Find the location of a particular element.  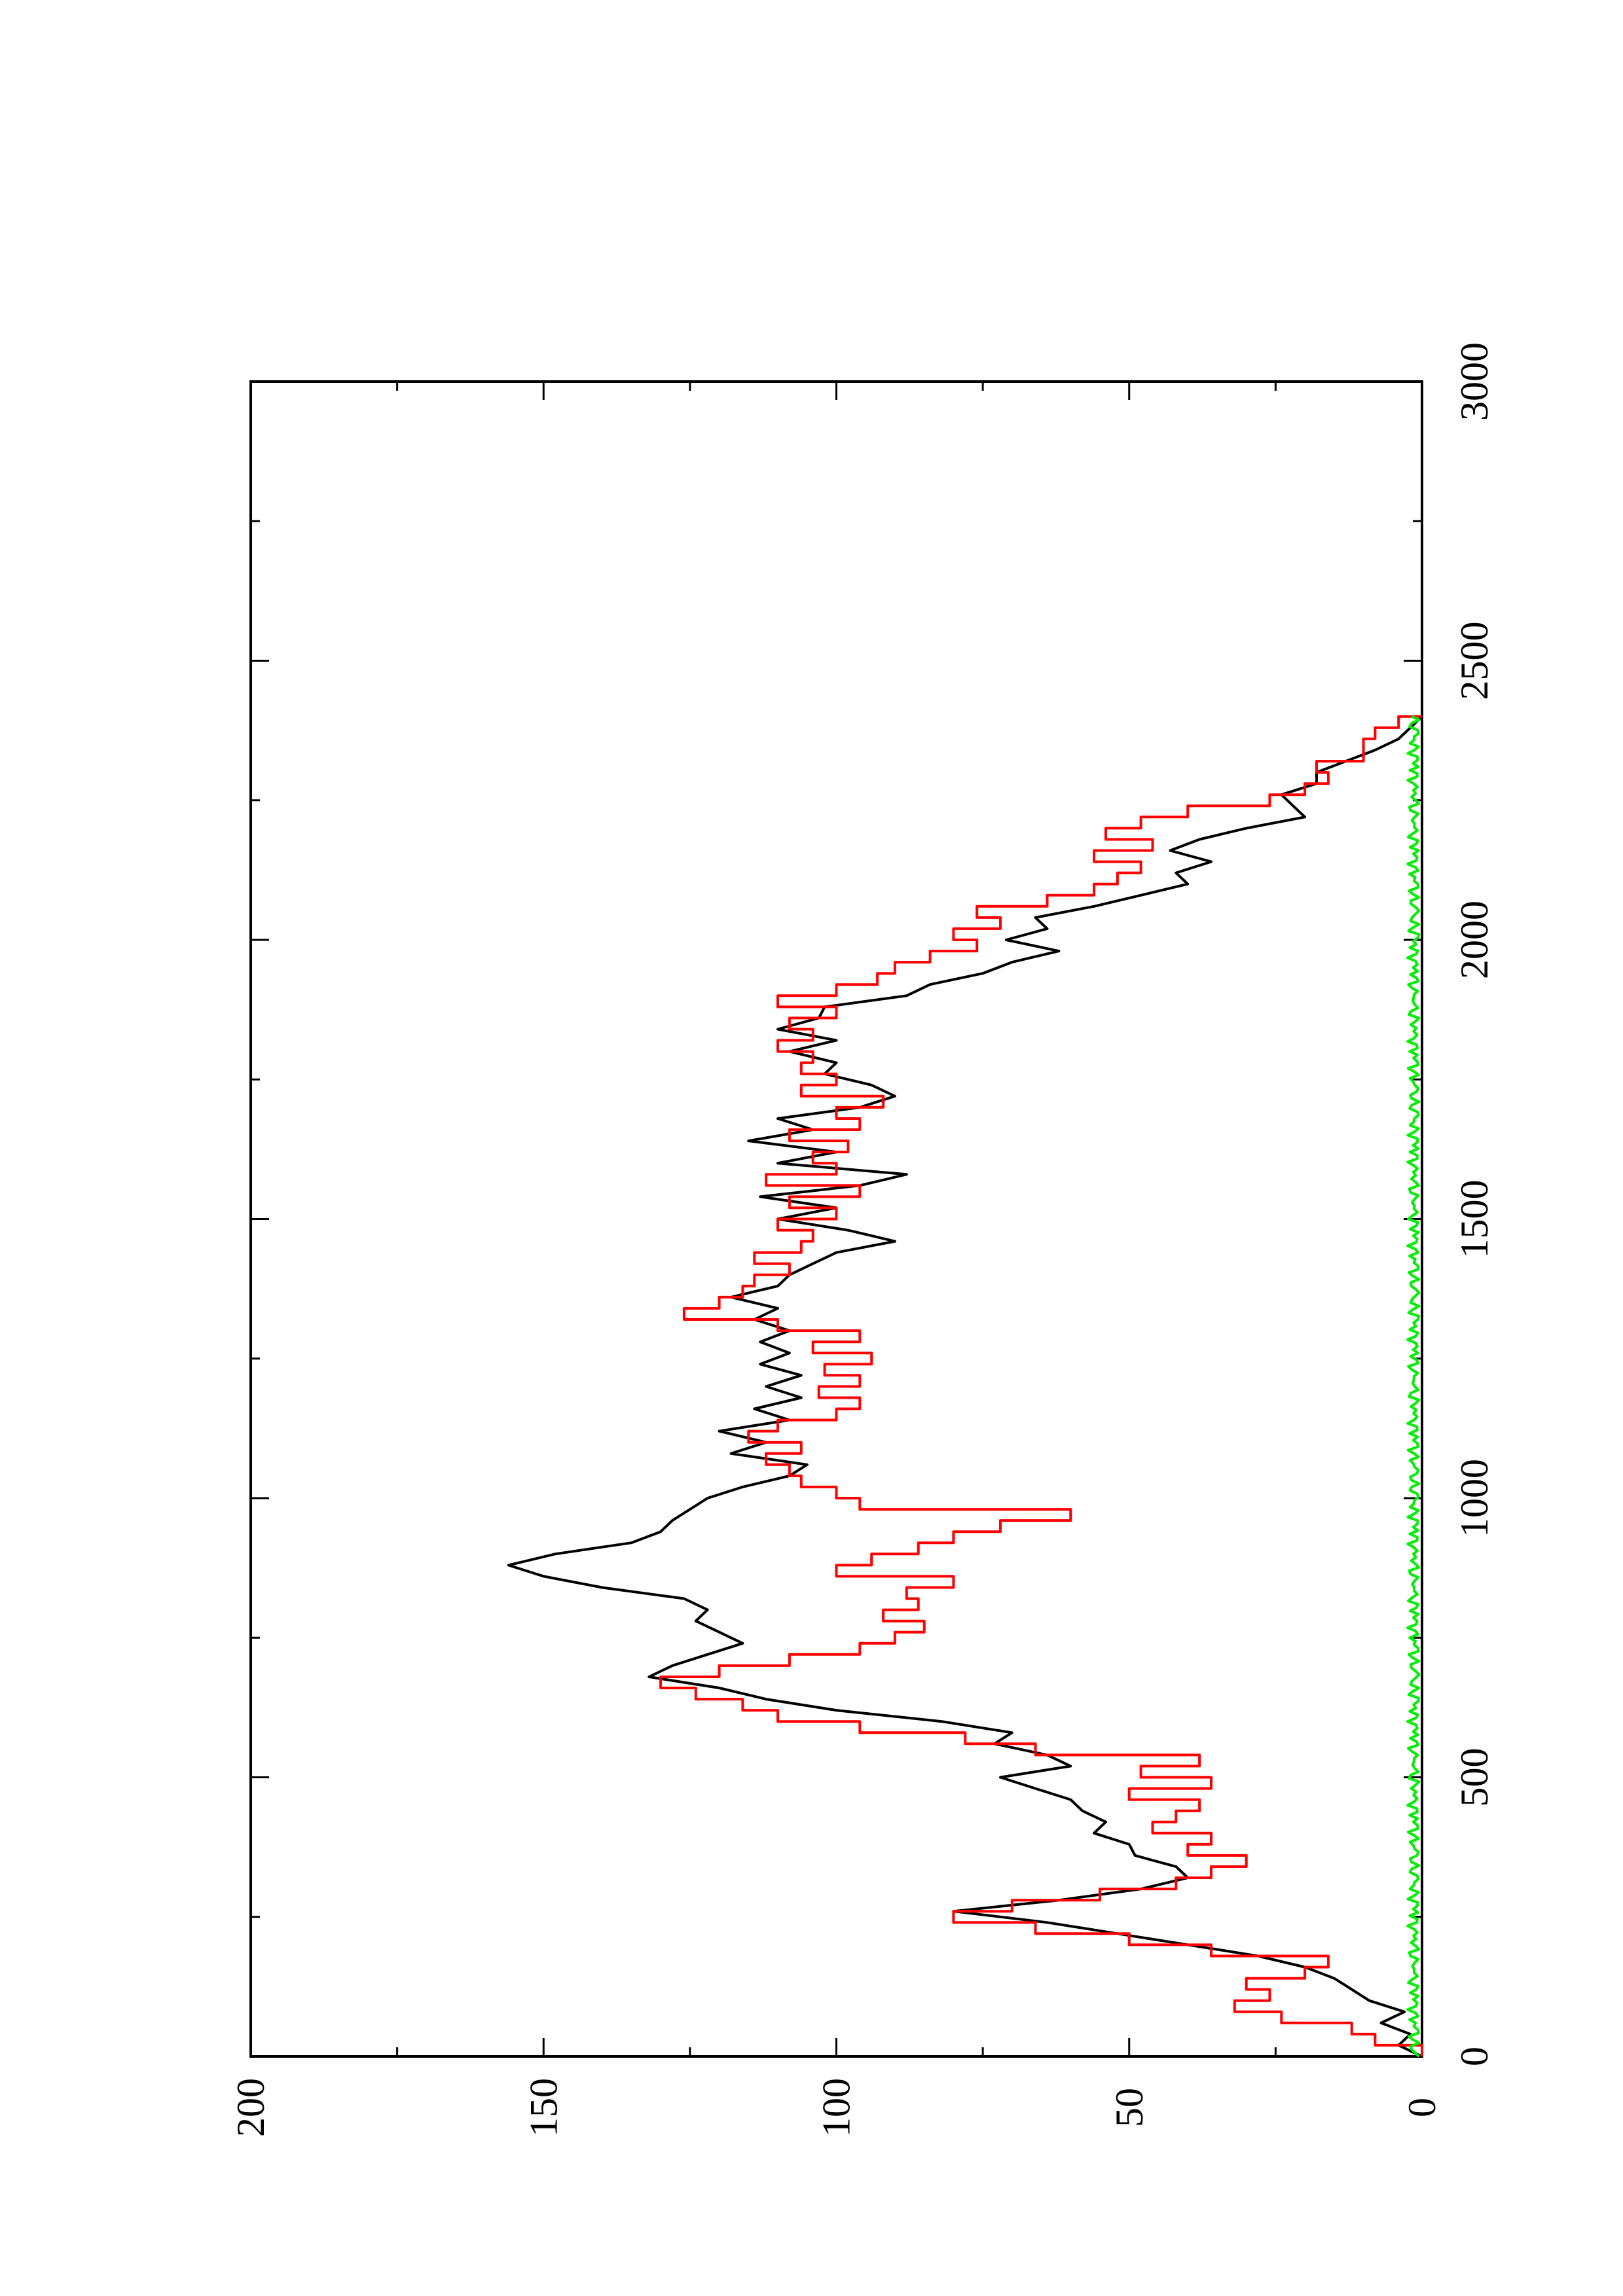

y-tick-label: 200 is located at coordinates (250, 2107).